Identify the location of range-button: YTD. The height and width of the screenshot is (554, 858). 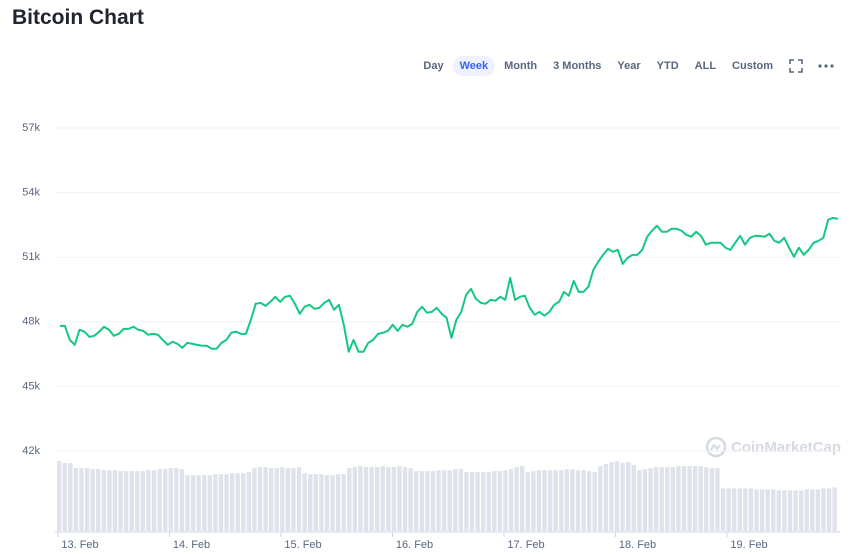
(667, 66).